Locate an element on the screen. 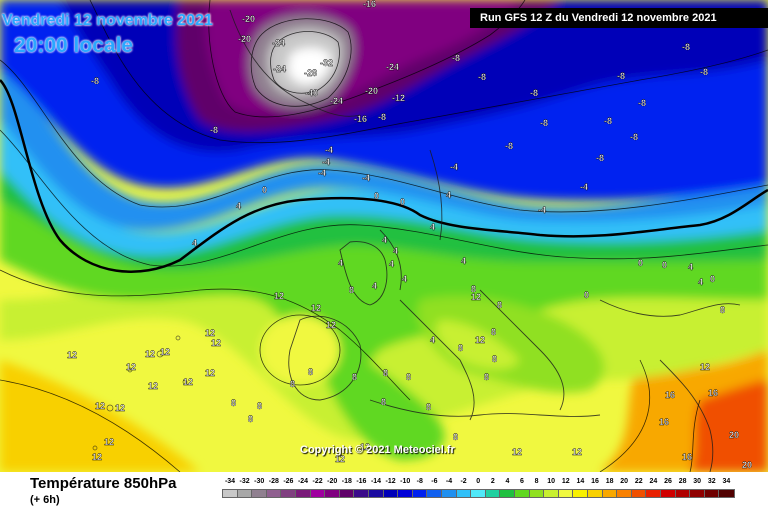 Image resolution: width=768 pixels, height=512 pixels. legend-label: 34 is located at coordinates (726, 481).